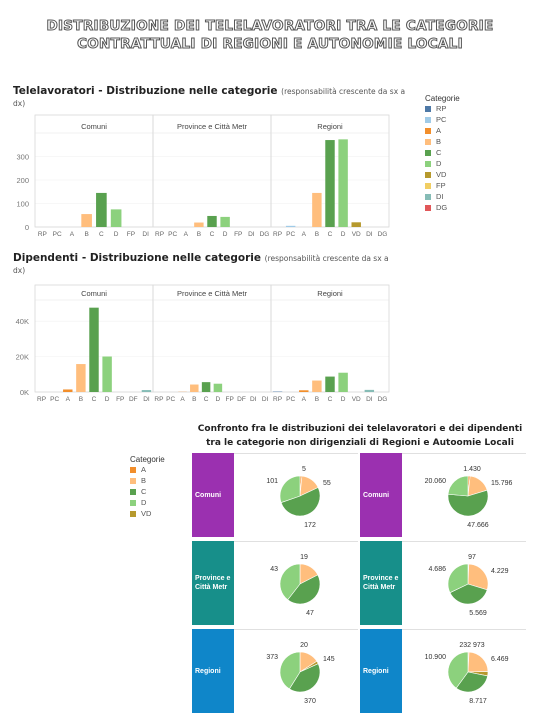  I want to click on pie-value-label: 55, so click(327, 483).